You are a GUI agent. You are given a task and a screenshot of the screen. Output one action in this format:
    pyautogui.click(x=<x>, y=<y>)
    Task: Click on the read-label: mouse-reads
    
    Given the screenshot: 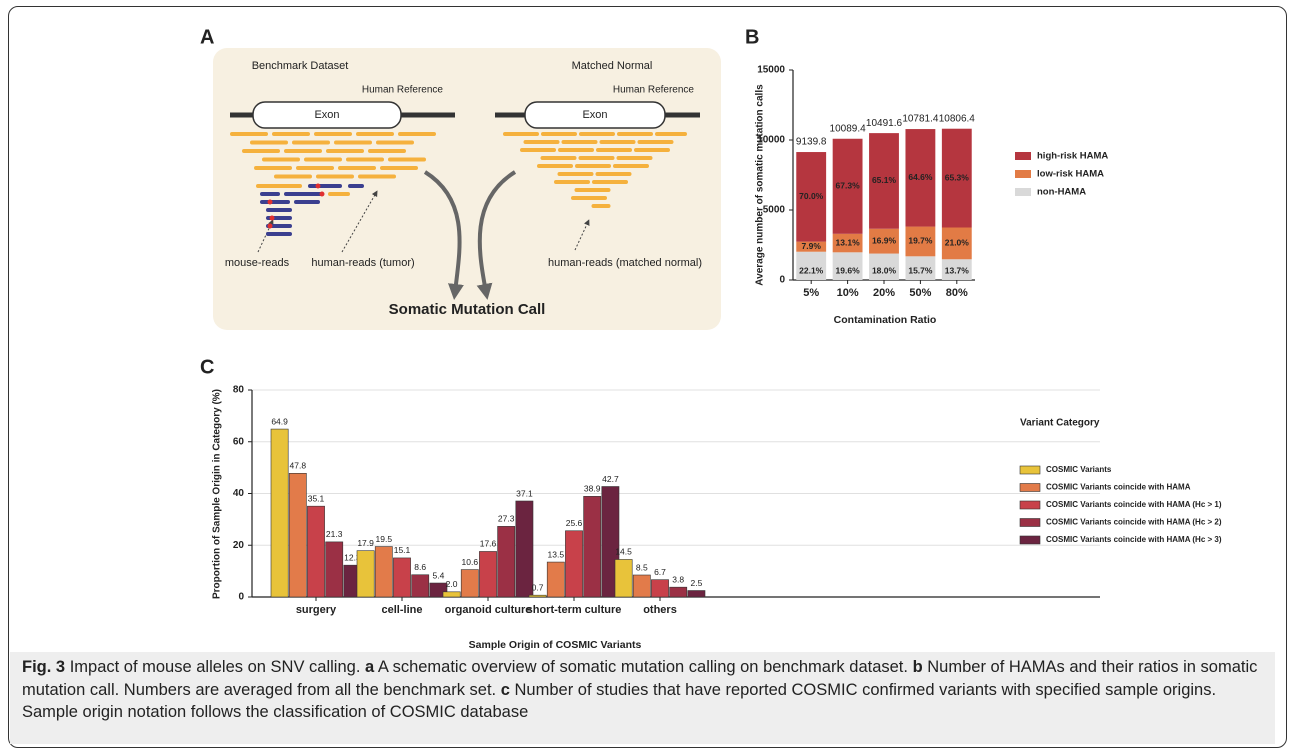 What is the action you would take?
    pyautogui.click(x=257, y=263)
    